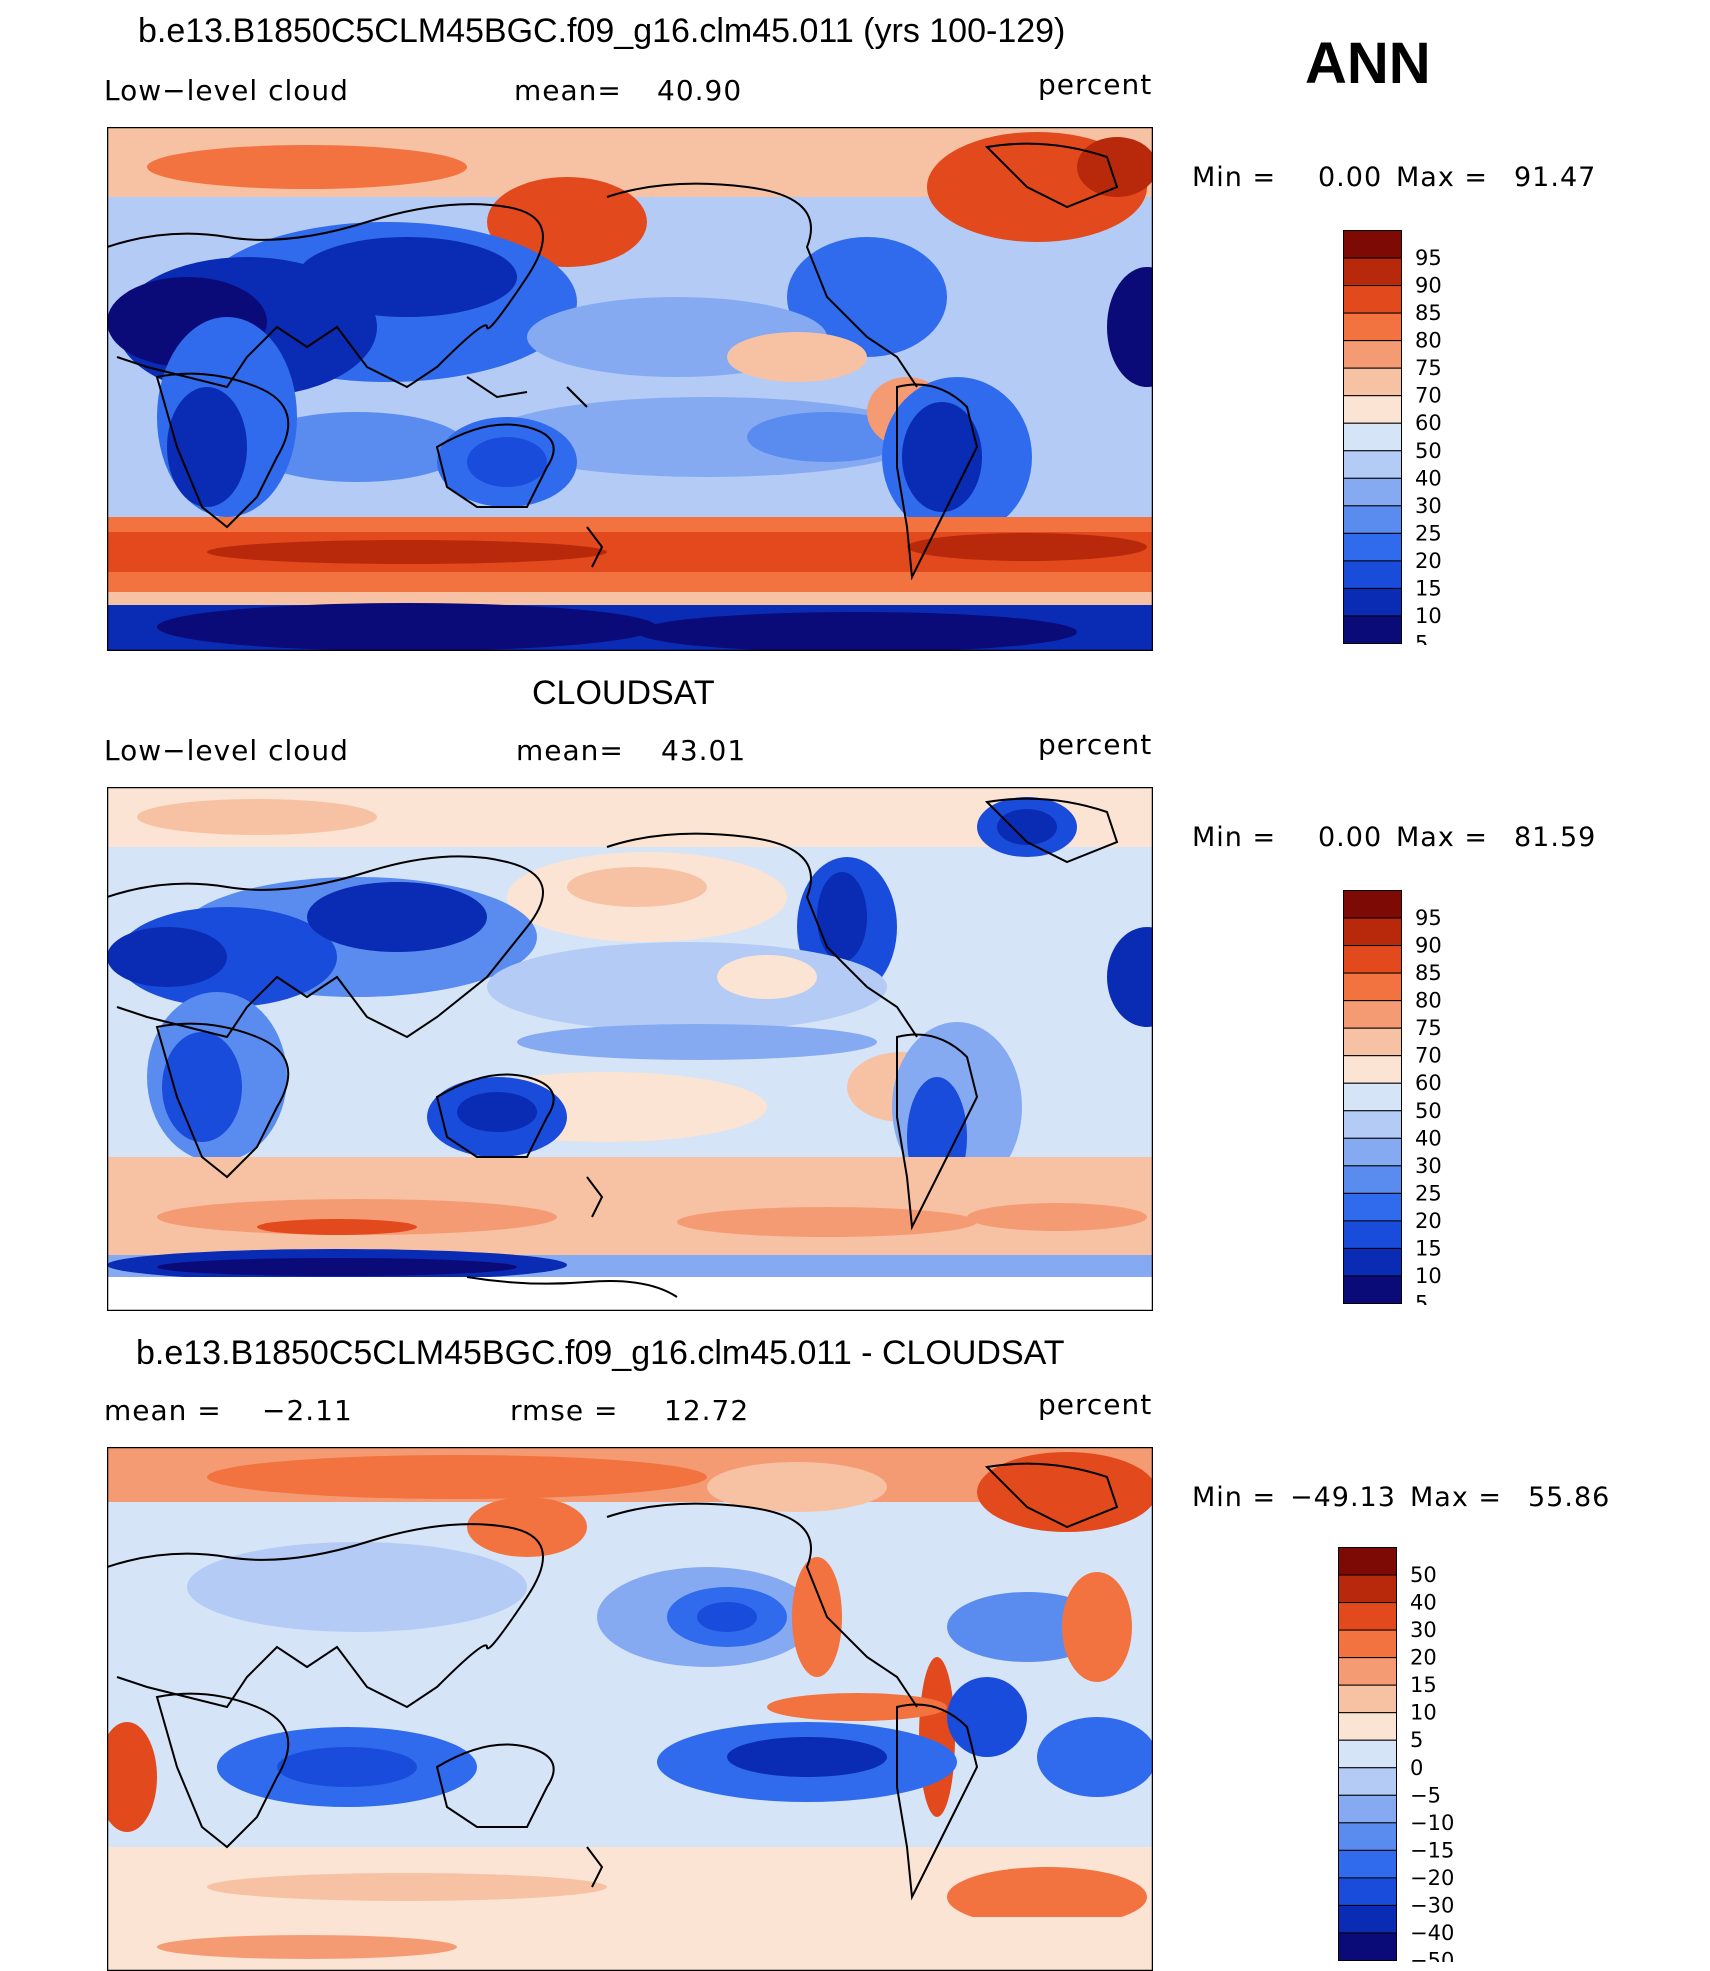  What do you see at coordinates (1432, 1933) in the screenshot?
I see `colorbar-tick-label: −40` at bounding box center [1432, 1933].